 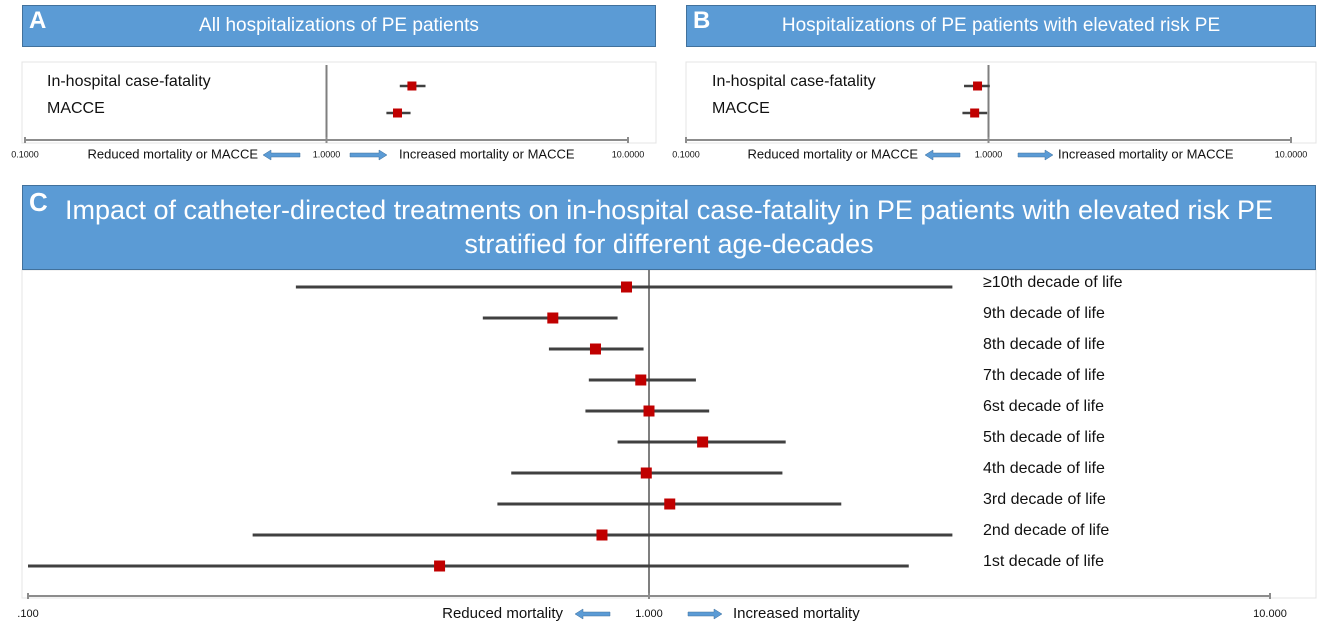 I want to click on annotation: Reduced mortality, so click(x=502, y=613).